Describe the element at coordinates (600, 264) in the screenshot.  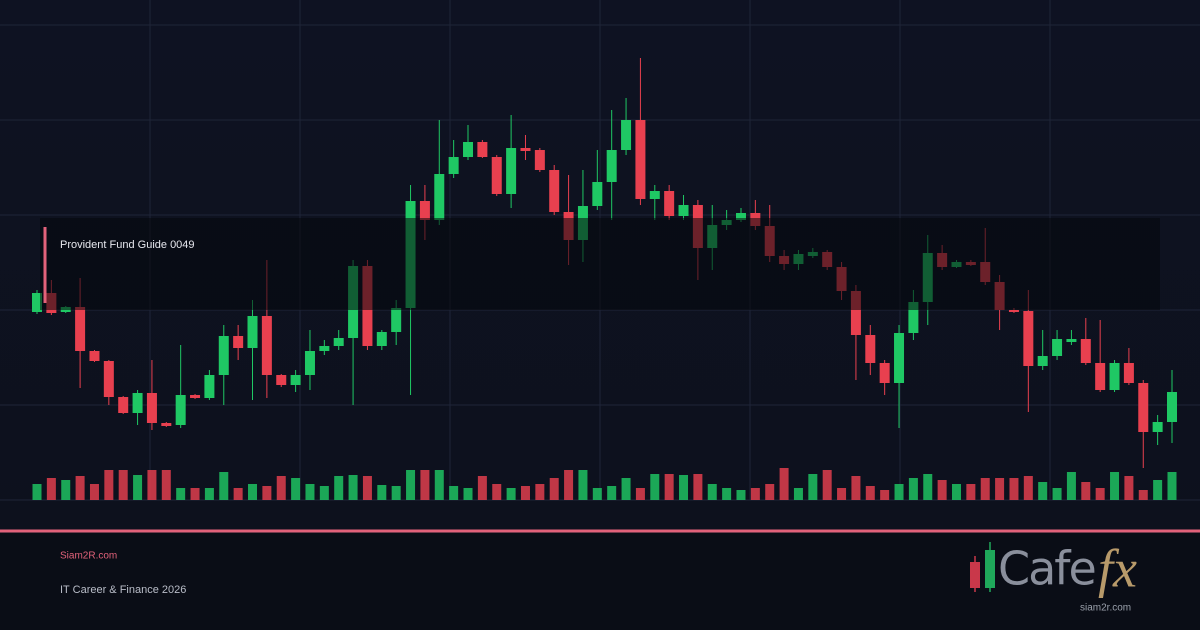
I see `label-overlay` at that location.